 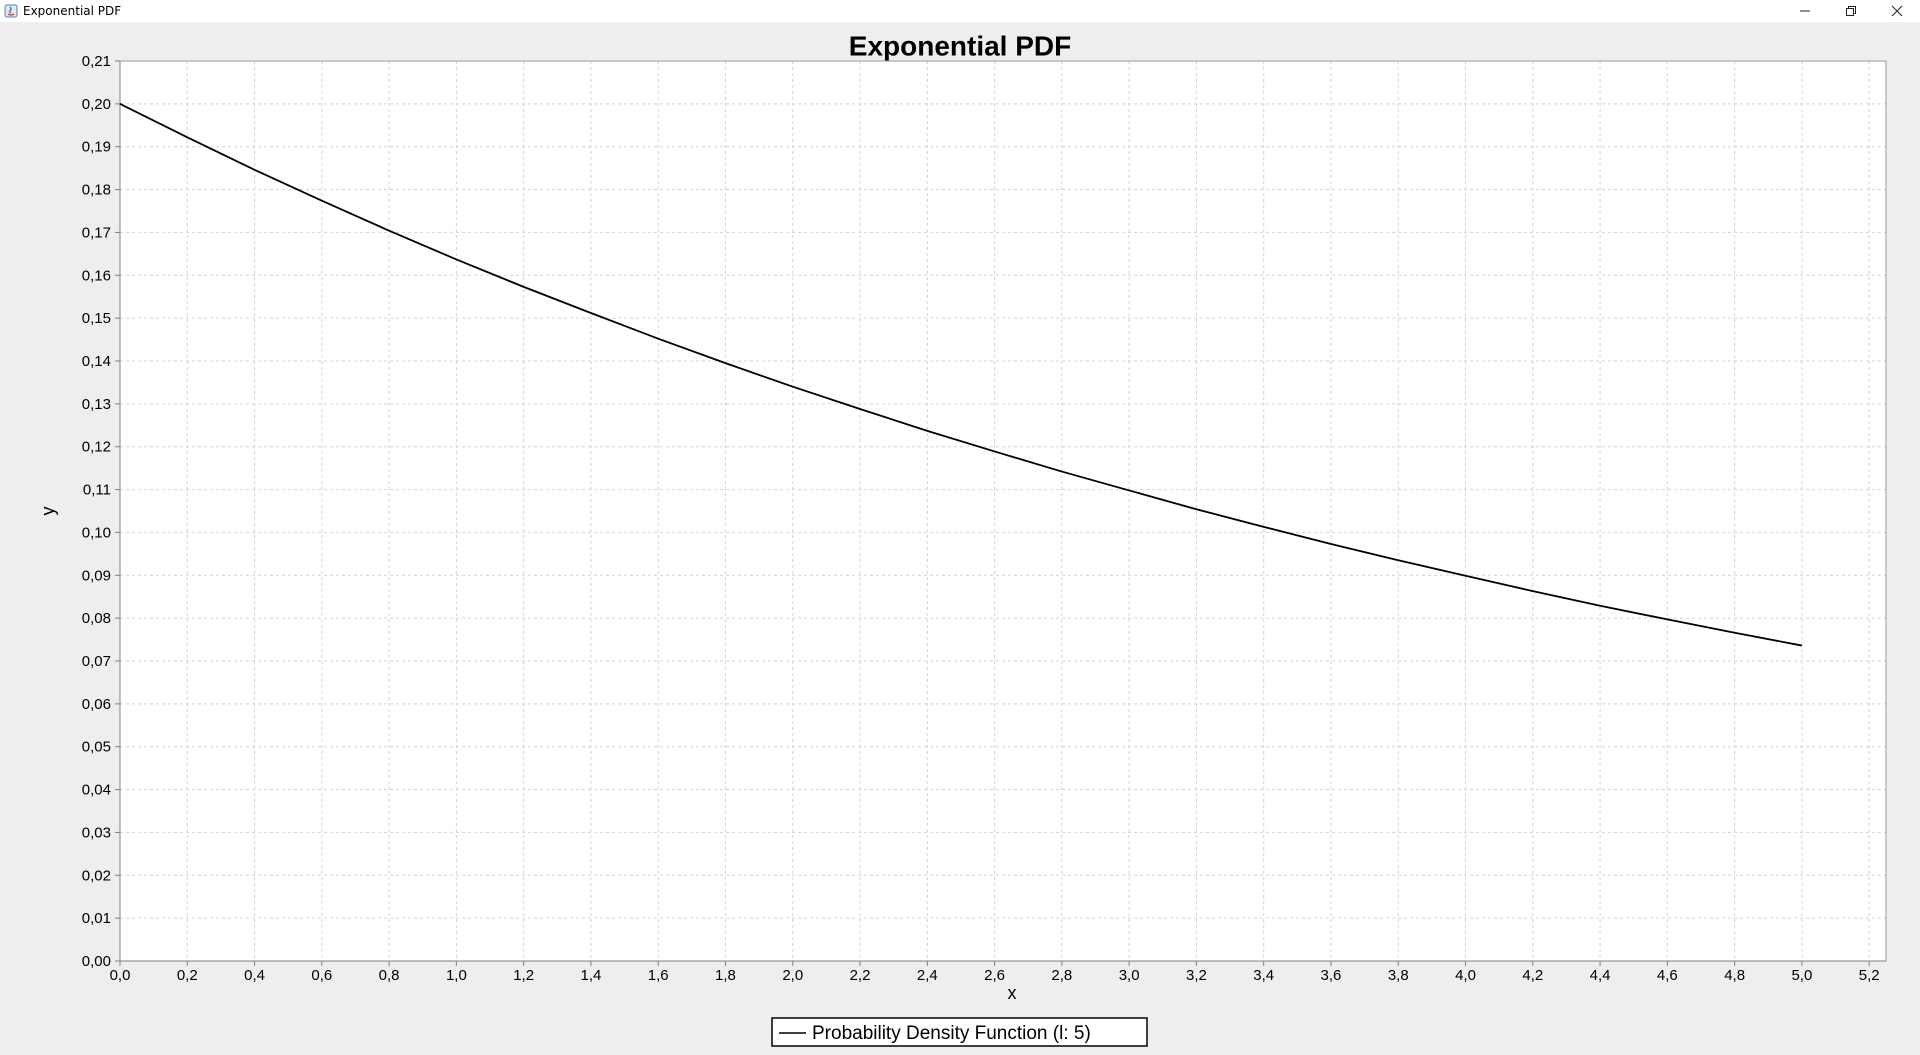 I want to click on minimize-button, so click(x=1805, y=11).